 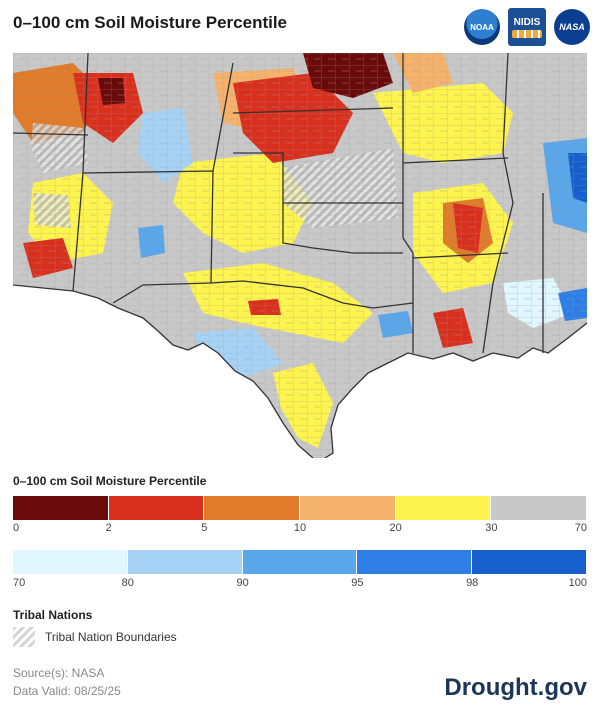 I want to click on dry-legend-ticks: 0 2 5 10 20 30 70, so click(x=300, y=529).